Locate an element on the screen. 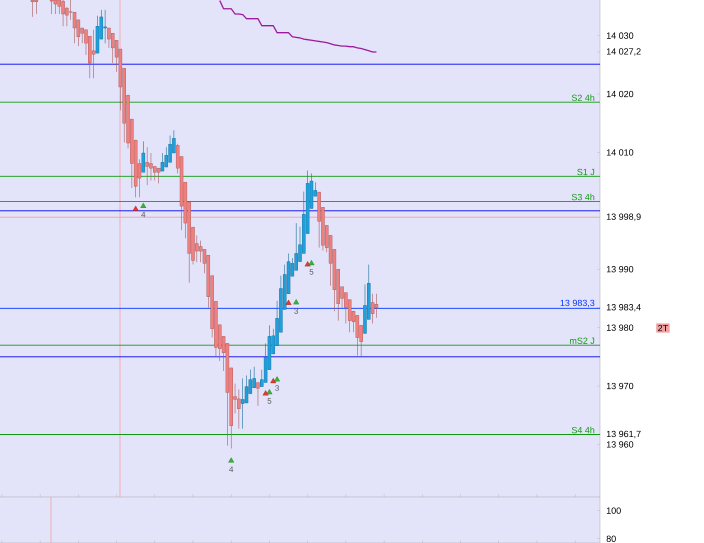 This screenshot has width=704, height=543. y-tick-label: 13 970 is located at coordinates (620, 386).